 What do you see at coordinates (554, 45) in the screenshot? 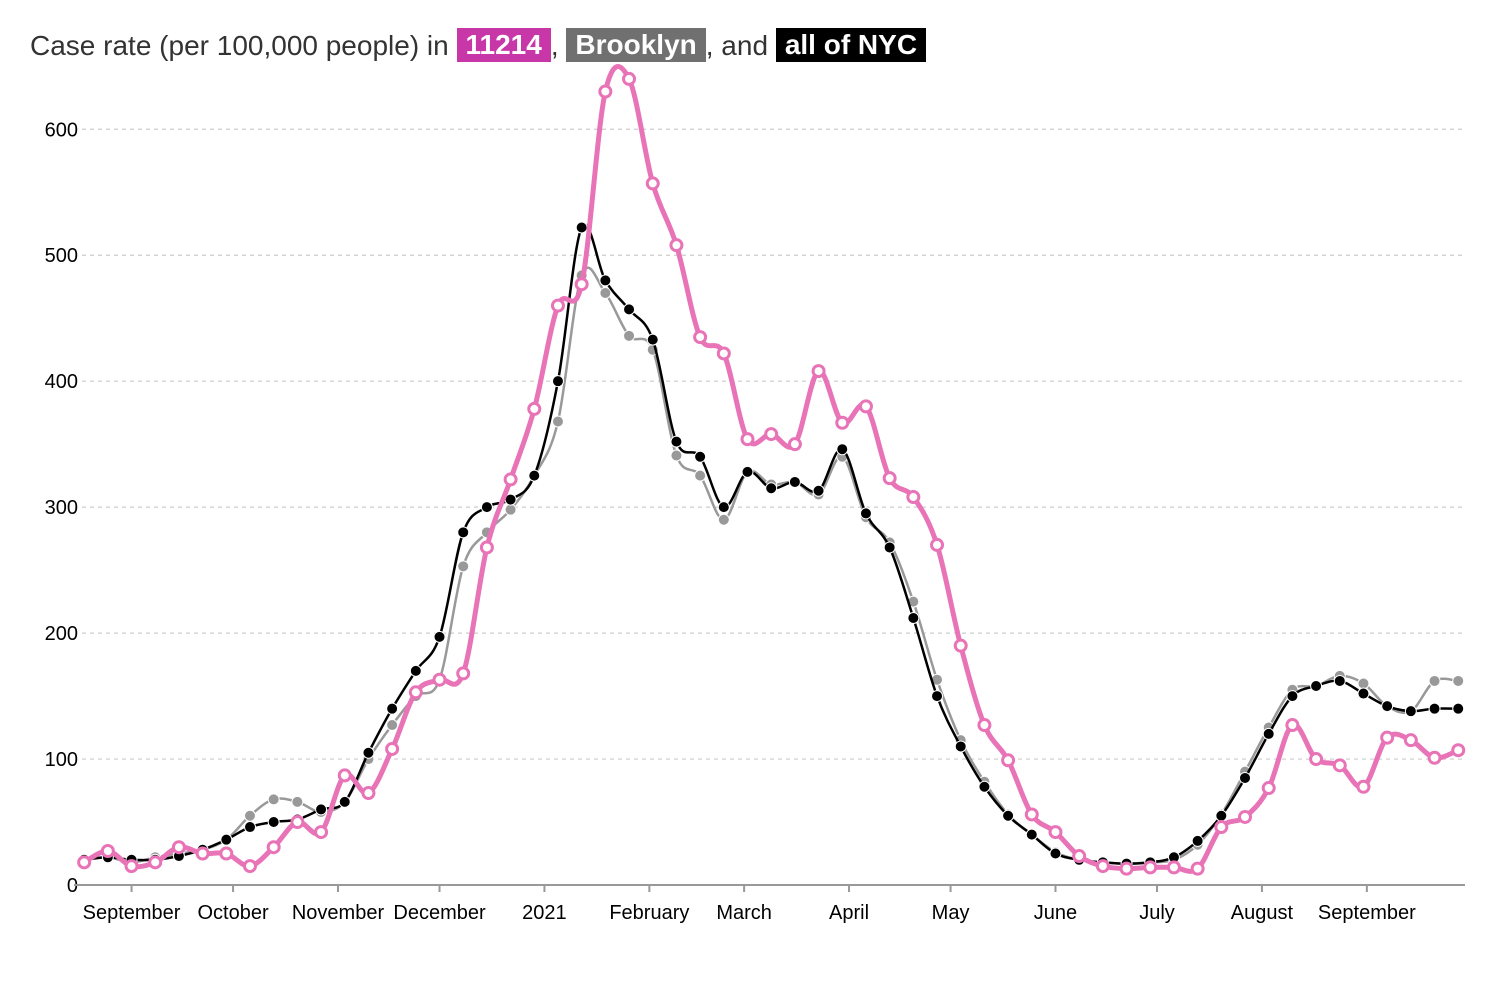
I see `title-sep-1: ,` at bounding box center [554, 45].